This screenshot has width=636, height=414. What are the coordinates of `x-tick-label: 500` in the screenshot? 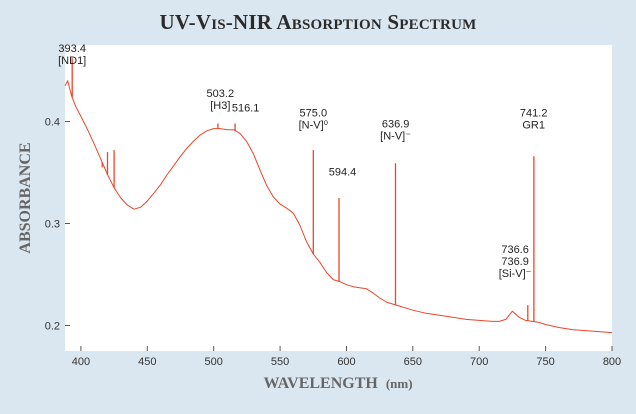 It's located at (214, 362).